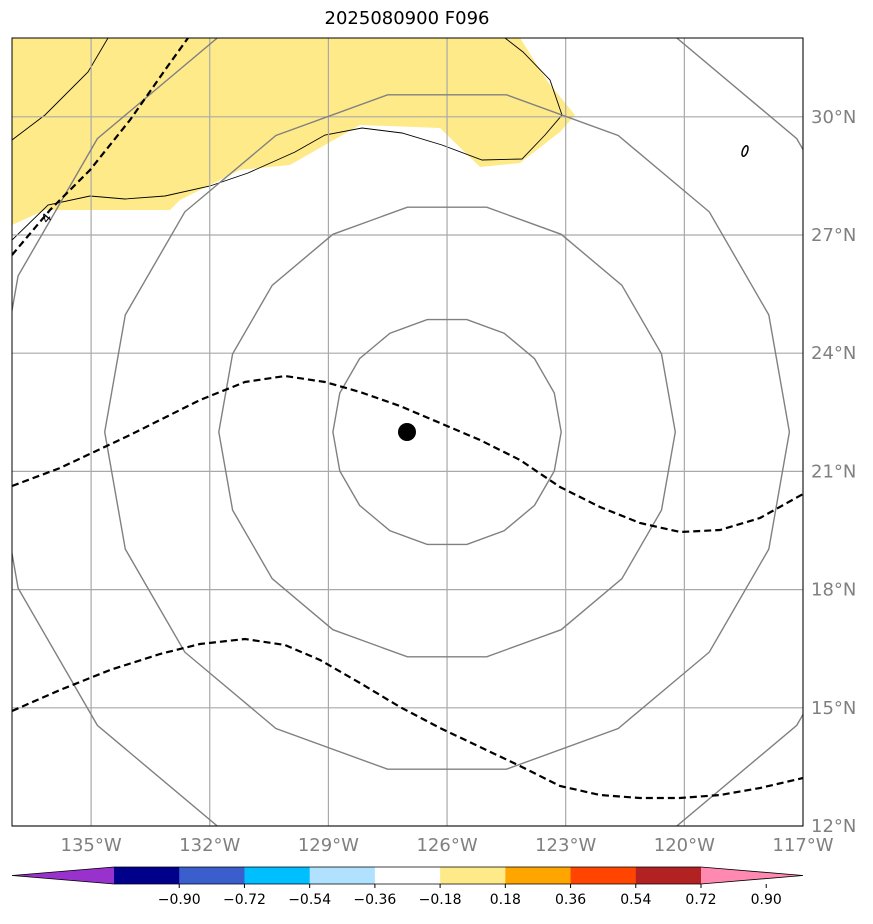 Image resolution: width=873 pixels, height=924 pixels. Describe the element at coordinates (752, 875) in the screenshot. I see `colorbar-extend-high` at that location.